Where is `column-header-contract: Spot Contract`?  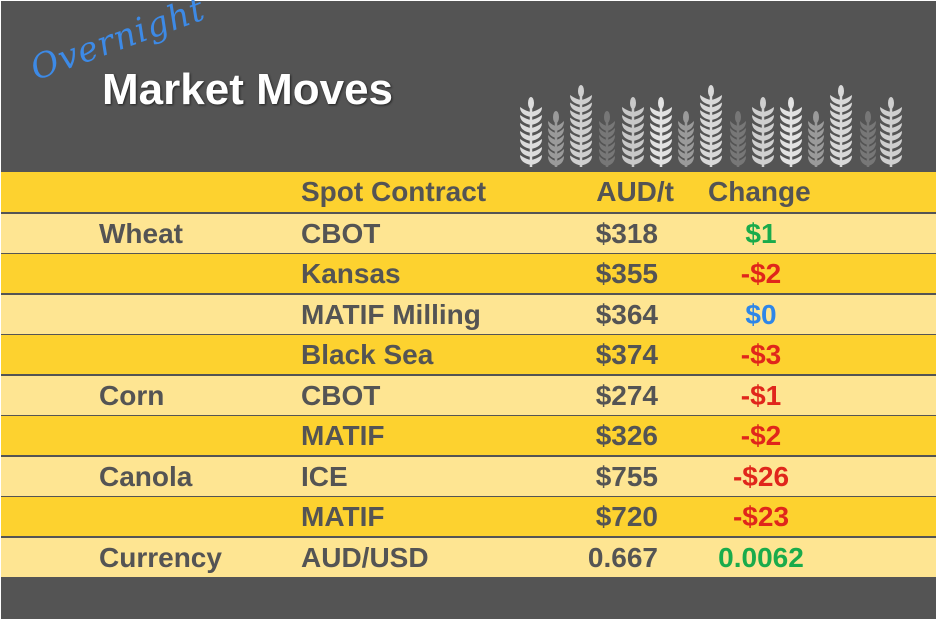 column-header-contract: Spot Contract is located at coordinates (394, 191).